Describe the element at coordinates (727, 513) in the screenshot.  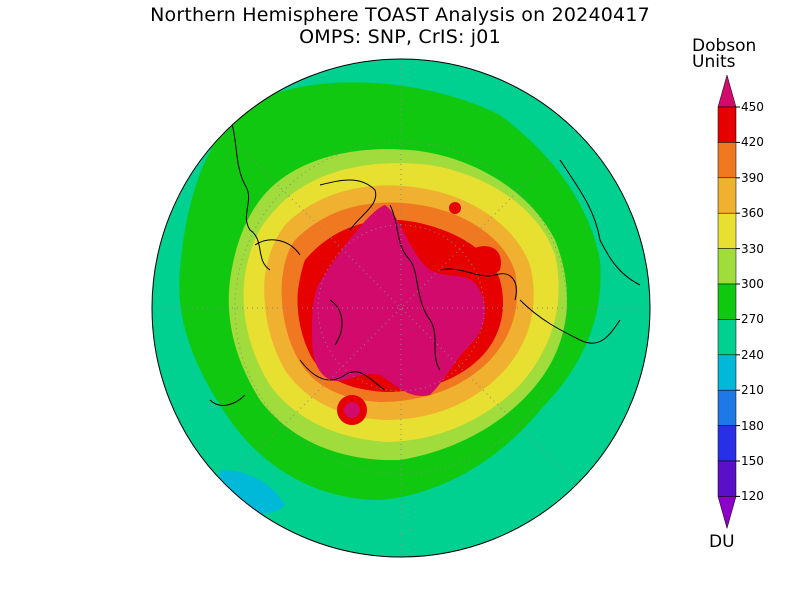
I see `colorbar-bottom-arrow` at that location.